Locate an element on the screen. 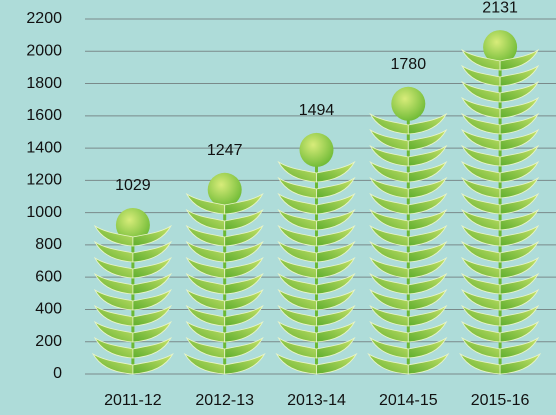  value-label: 2131 is located at coordinates (500, 8).